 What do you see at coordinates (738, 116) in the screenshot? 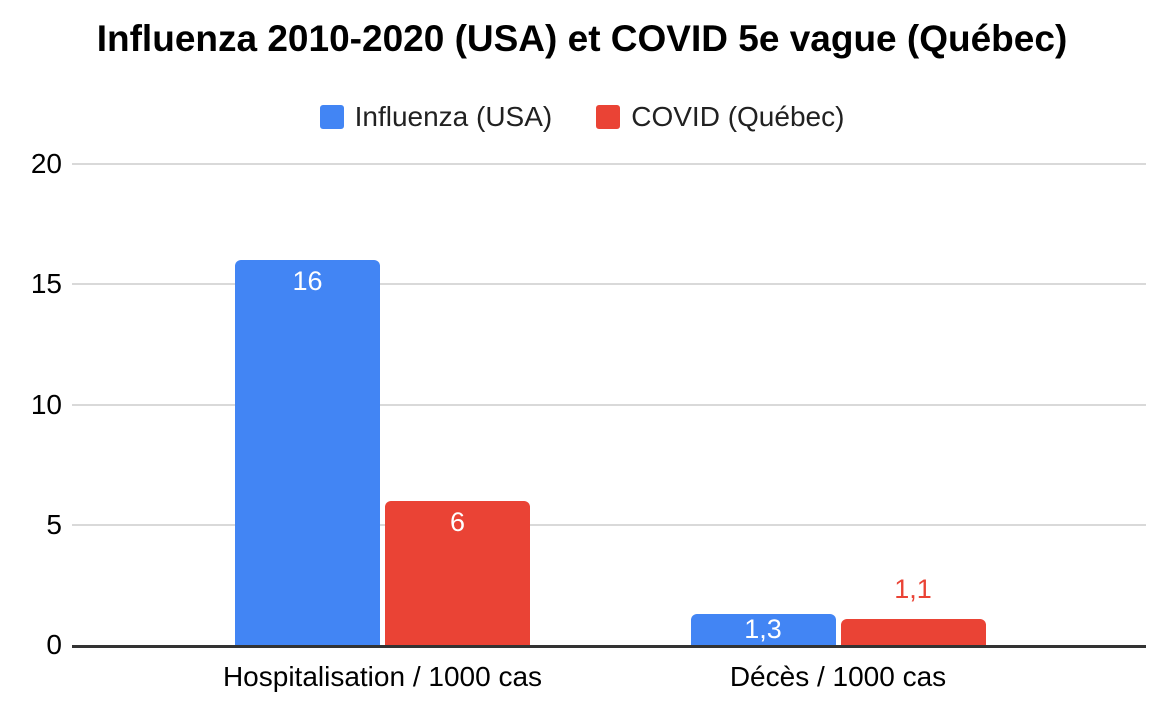
I see `legend-label-covid: COVID (Québec)` at bounding box center [738, 116].